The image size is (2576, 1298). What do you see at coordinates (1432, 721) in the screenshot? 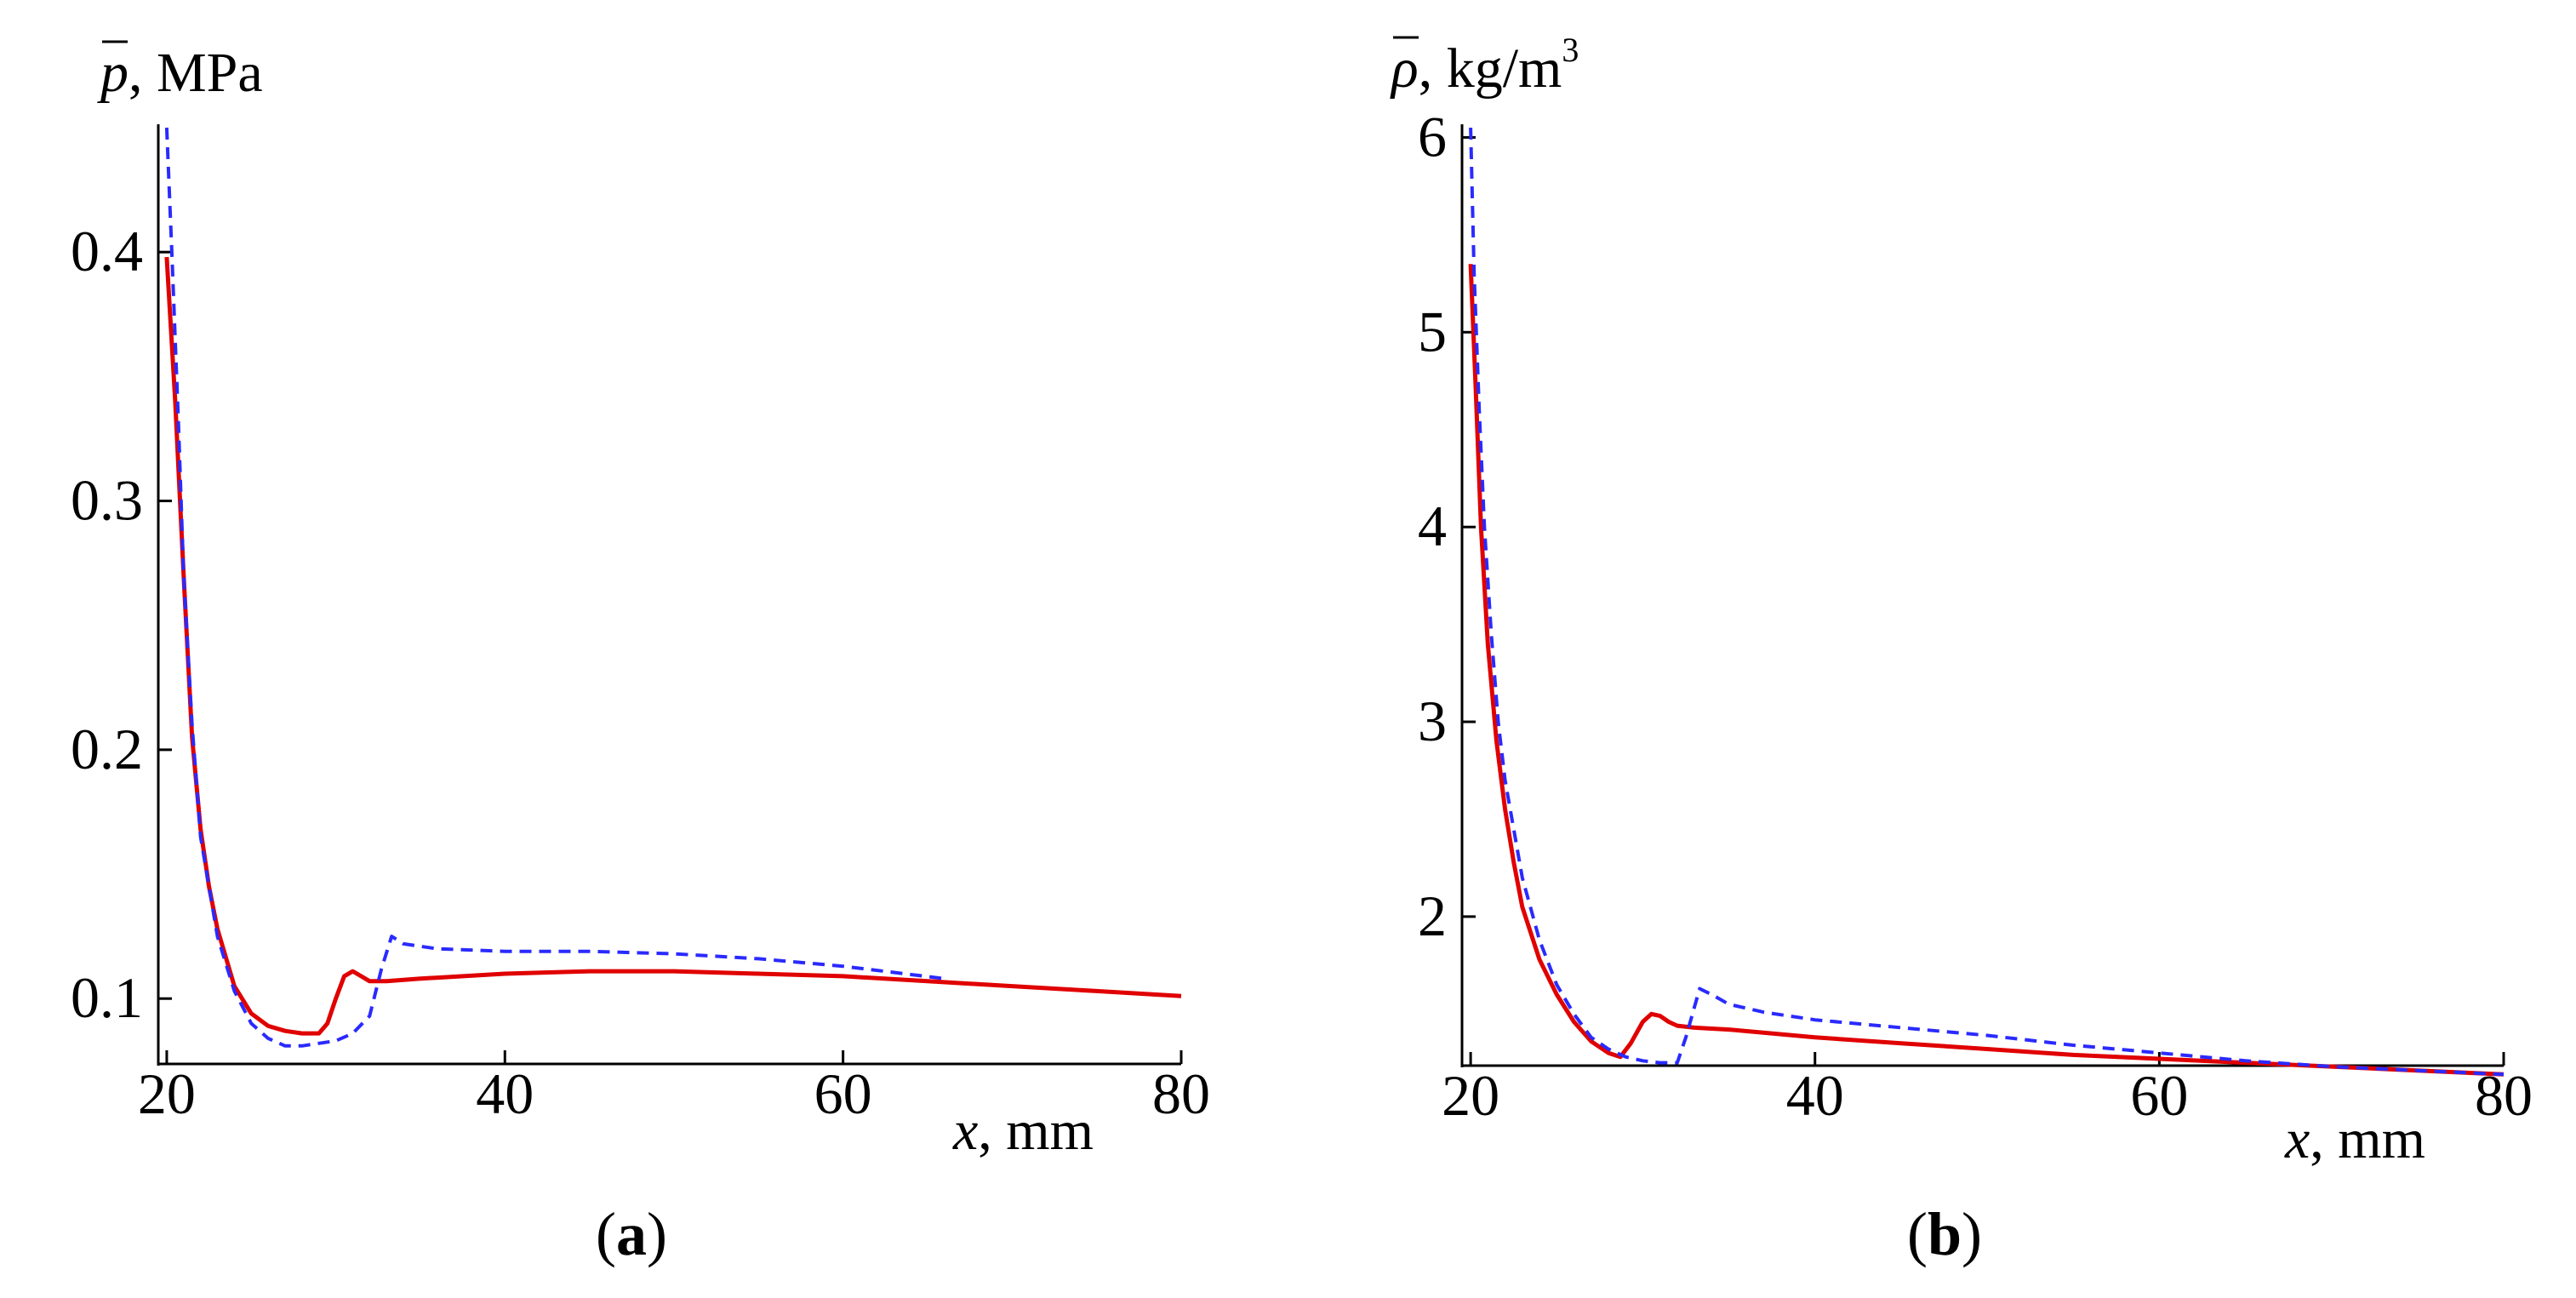
I see `y-tick-label: 3` at bounding box center [1432, 721].